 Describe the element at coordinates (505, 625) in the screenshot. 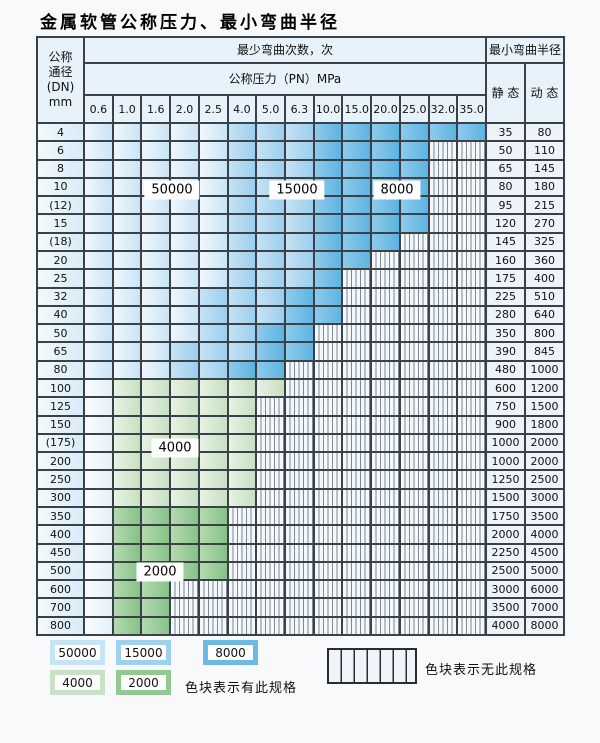

I see `static-radius-value: 4000` at that location.